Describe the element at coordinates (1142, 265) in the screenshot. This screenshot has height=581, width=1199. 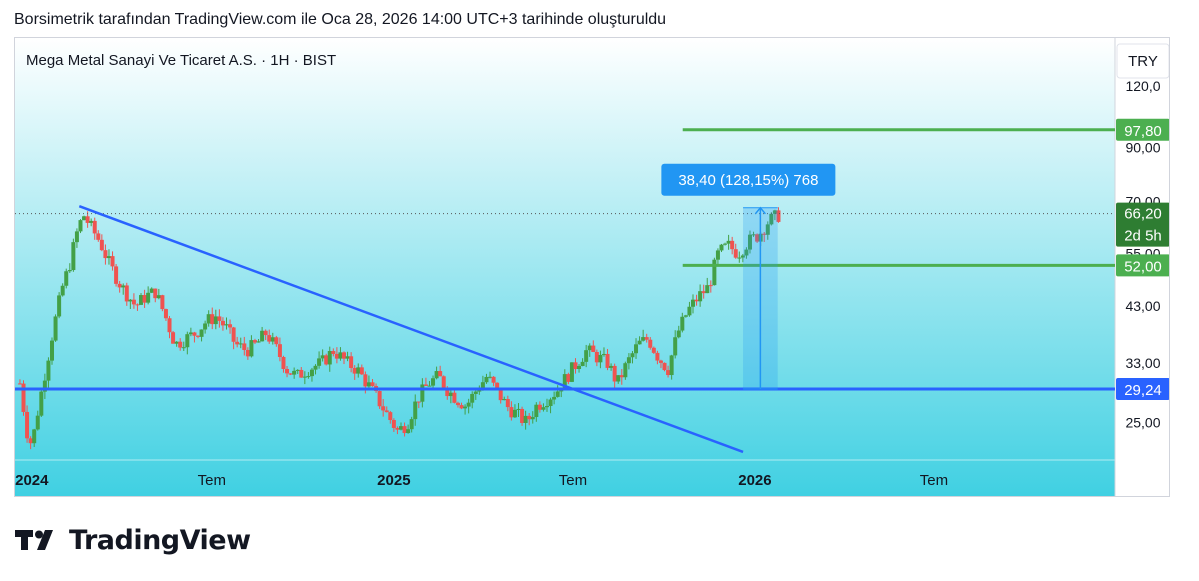
I see `price-level-badge` at that location.